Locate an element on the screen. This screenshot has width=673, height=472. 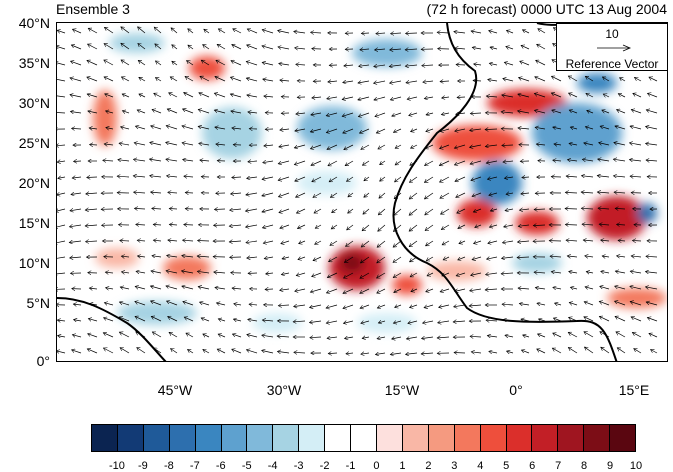
lat-label-35n: 35°N is located at coordinates (25, 63).